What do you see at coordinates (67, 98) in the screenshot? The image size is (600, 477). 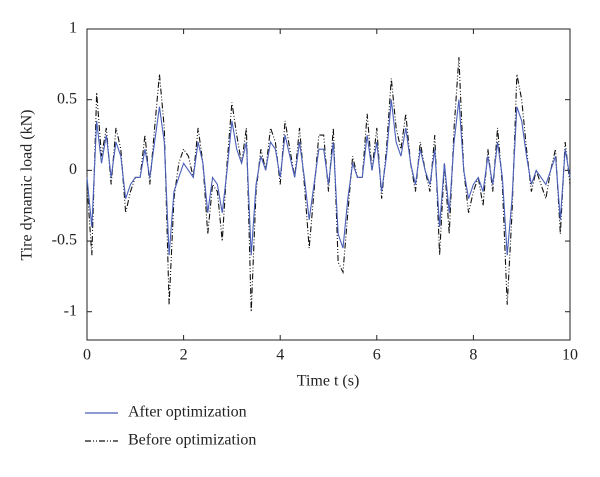 I see `y-tick-label: 0.5` at bounding box center [67, 98].